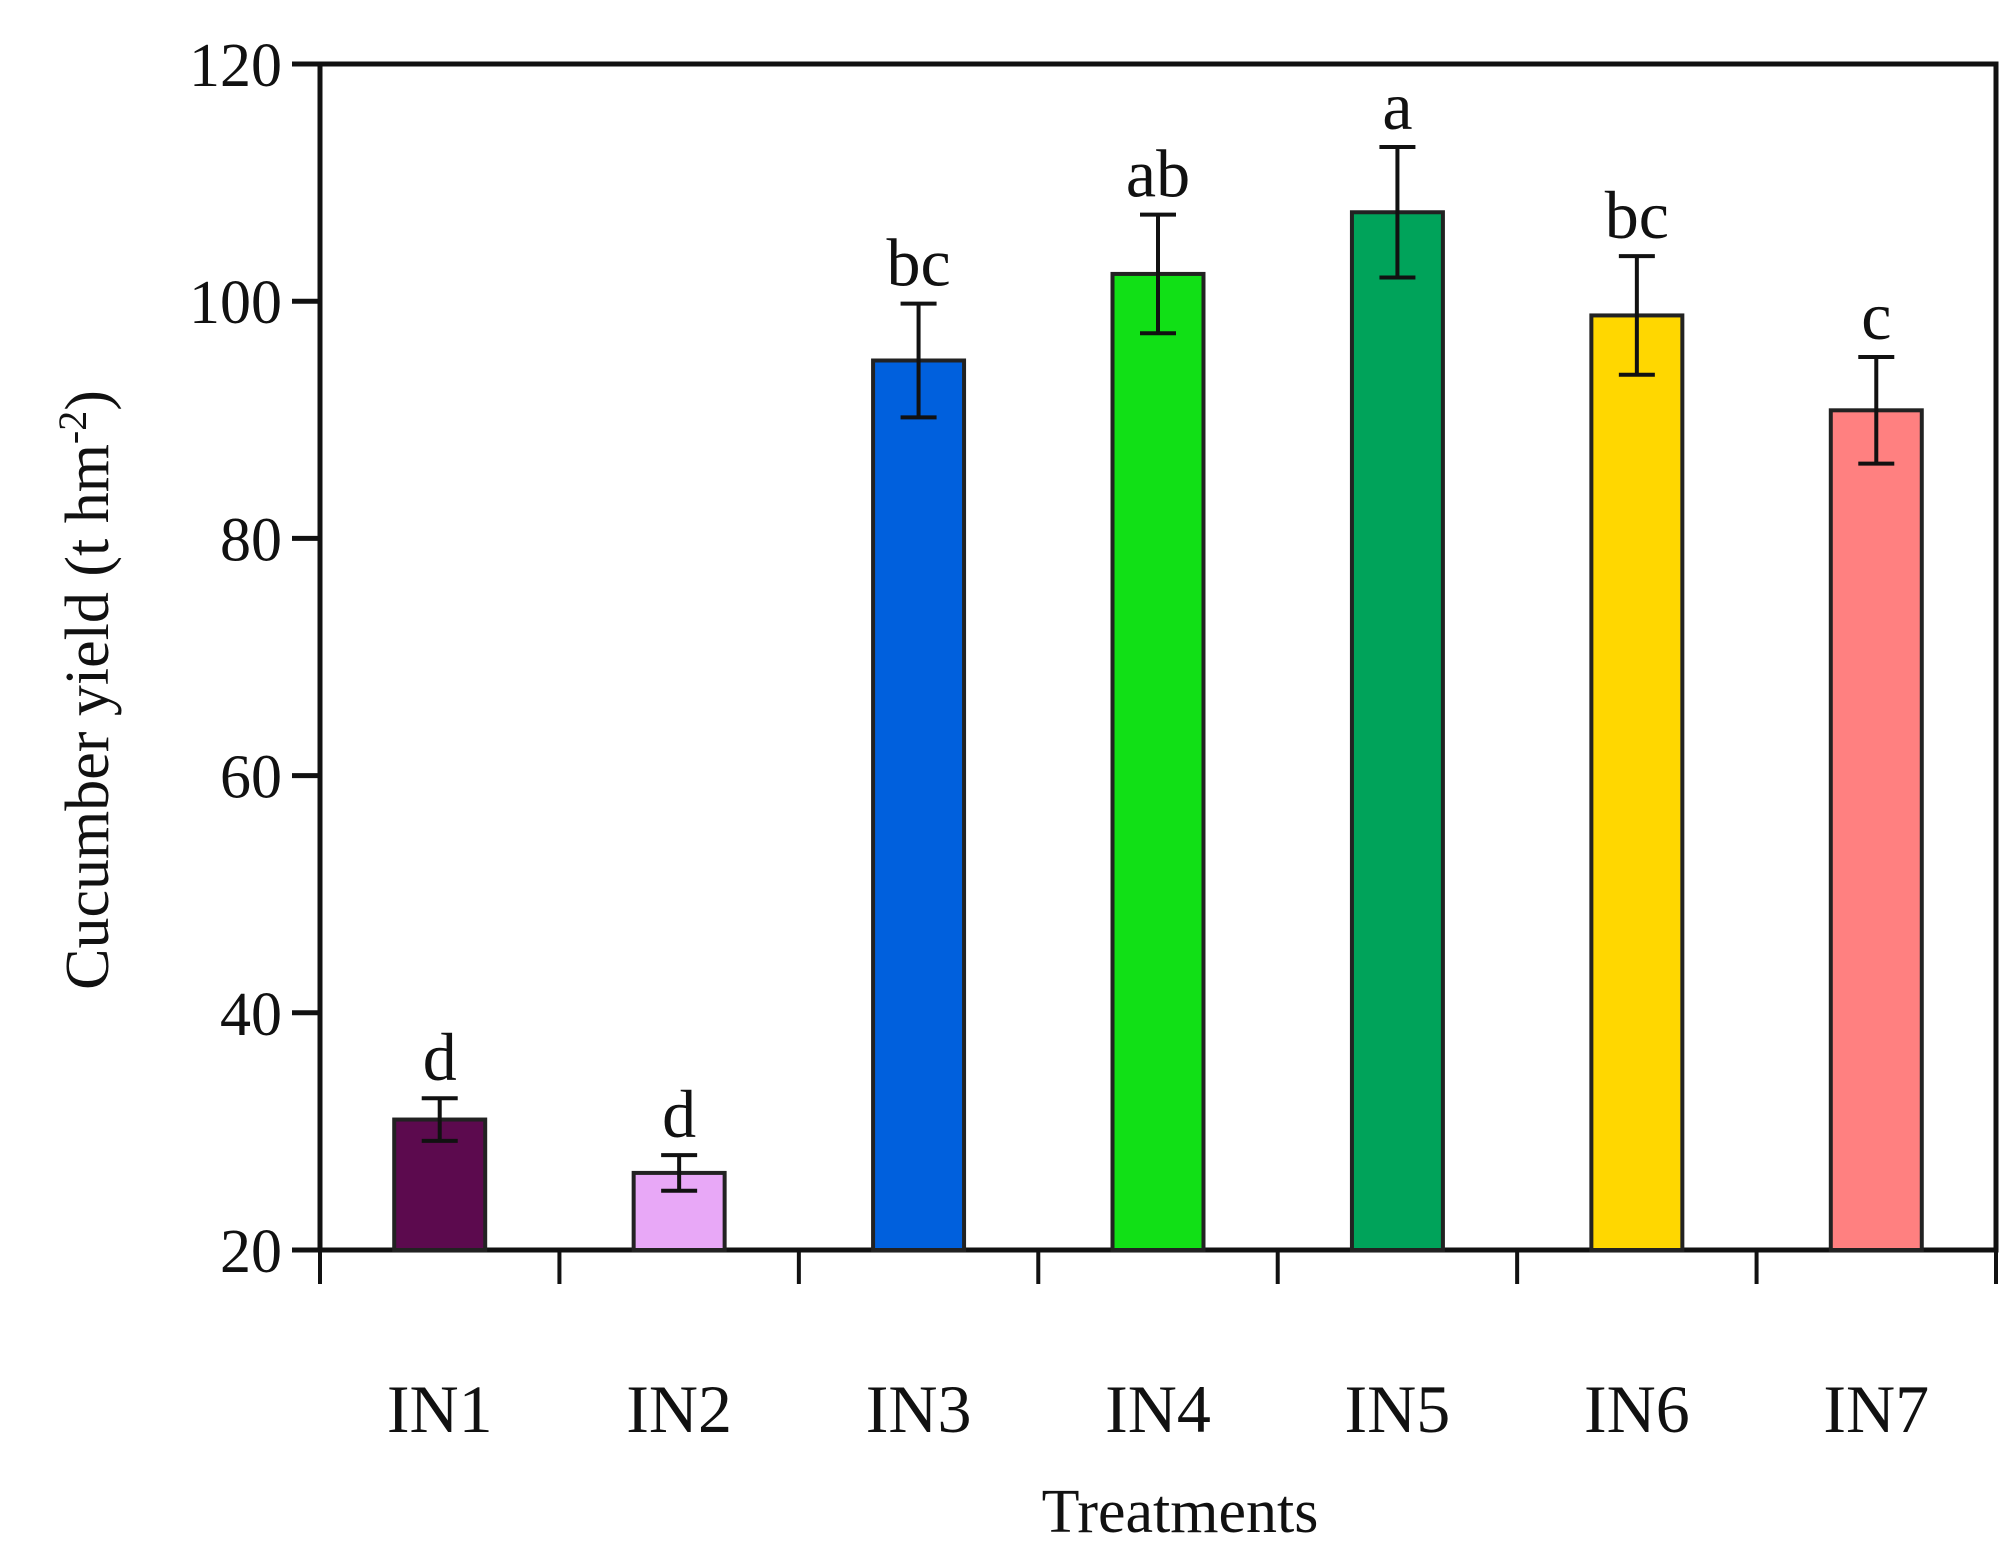 This screenshot has height=1552, width=2011. What do you see at coordinates (1637, 215) in the screenshot?
I see `significance-label-in6: bc` at bounding box center [1637, 215].